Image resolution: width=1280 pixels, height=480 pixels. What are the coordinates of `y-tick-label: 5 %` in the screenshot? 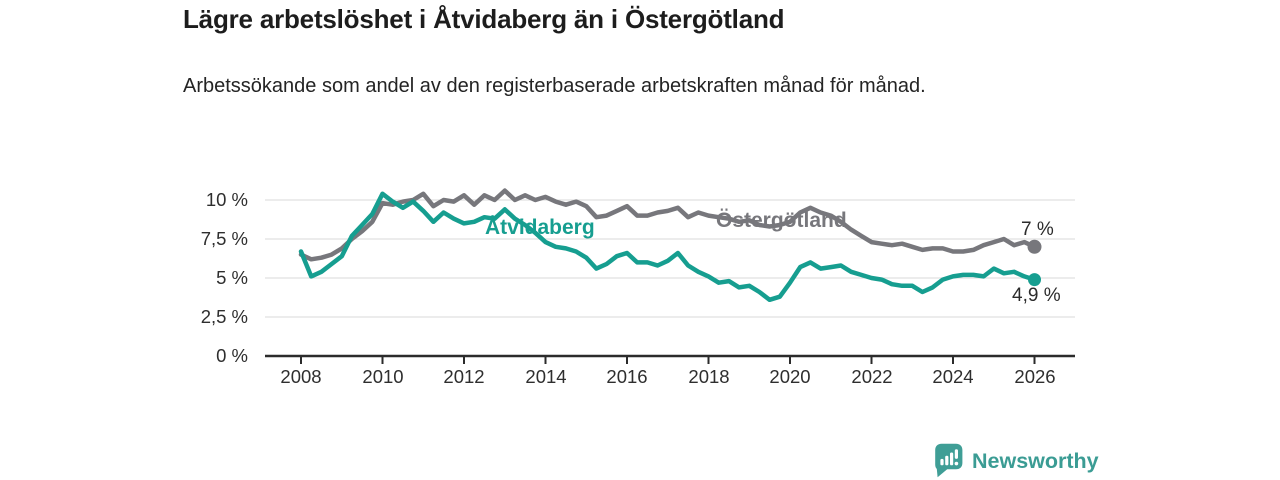 It's located at (232, 277).